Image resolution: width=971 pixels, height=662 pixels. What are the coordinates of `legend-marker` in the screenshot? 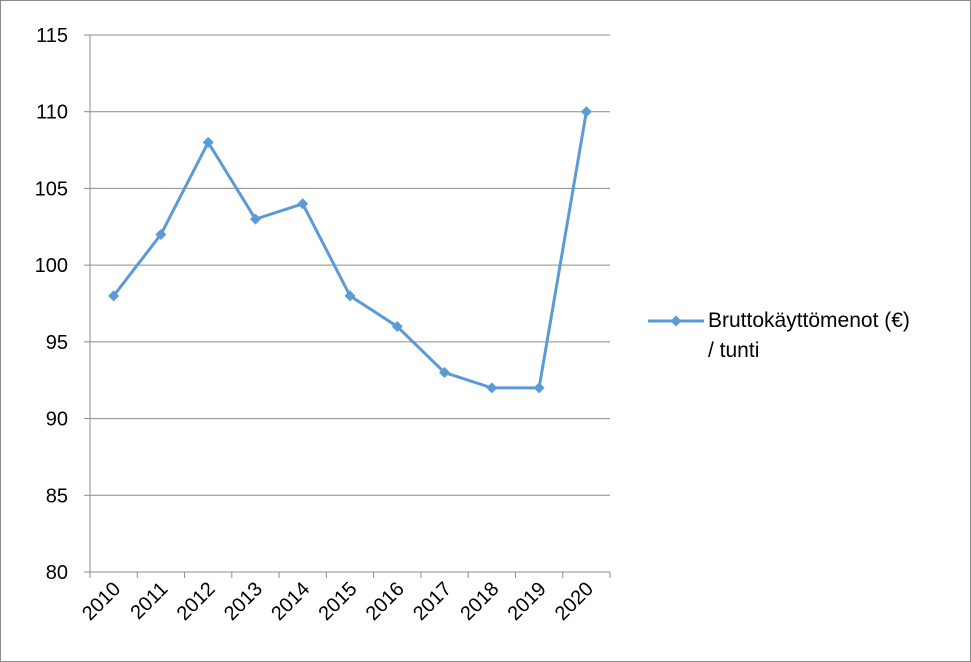 It's located at (676, 321).